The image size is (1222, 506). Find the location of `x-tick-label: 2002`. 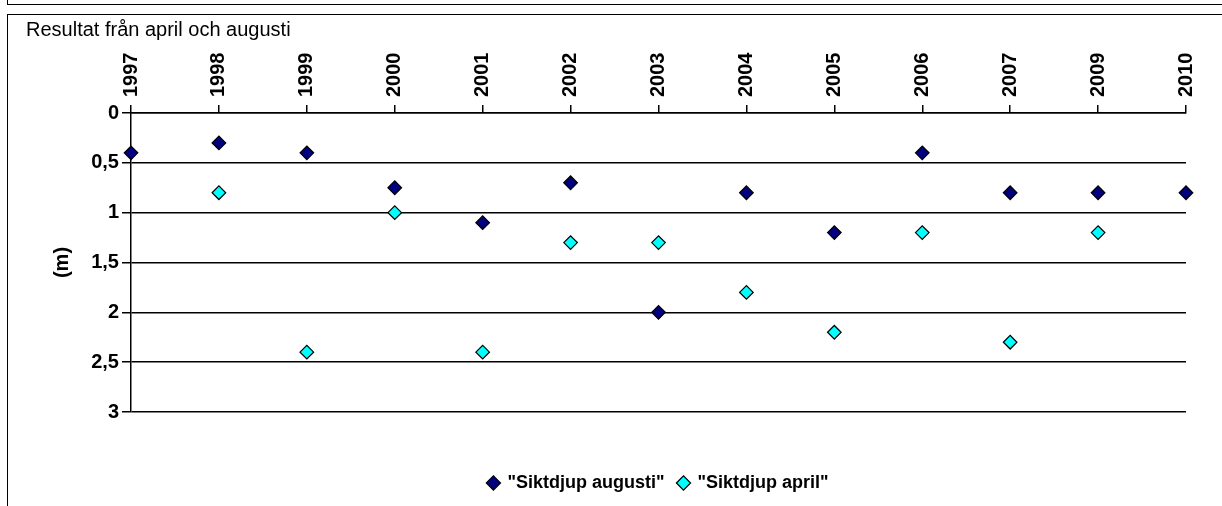

x-tick-label: 2002 is located at coordinates (569, 74).